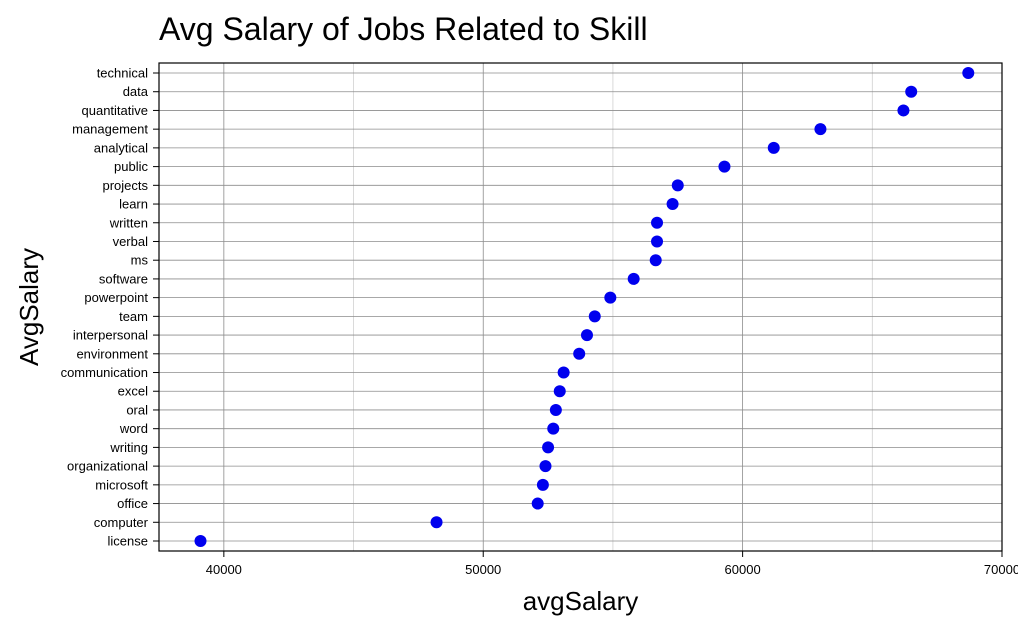  I want to click on x-tick-label: 60000, so click(743, 569).